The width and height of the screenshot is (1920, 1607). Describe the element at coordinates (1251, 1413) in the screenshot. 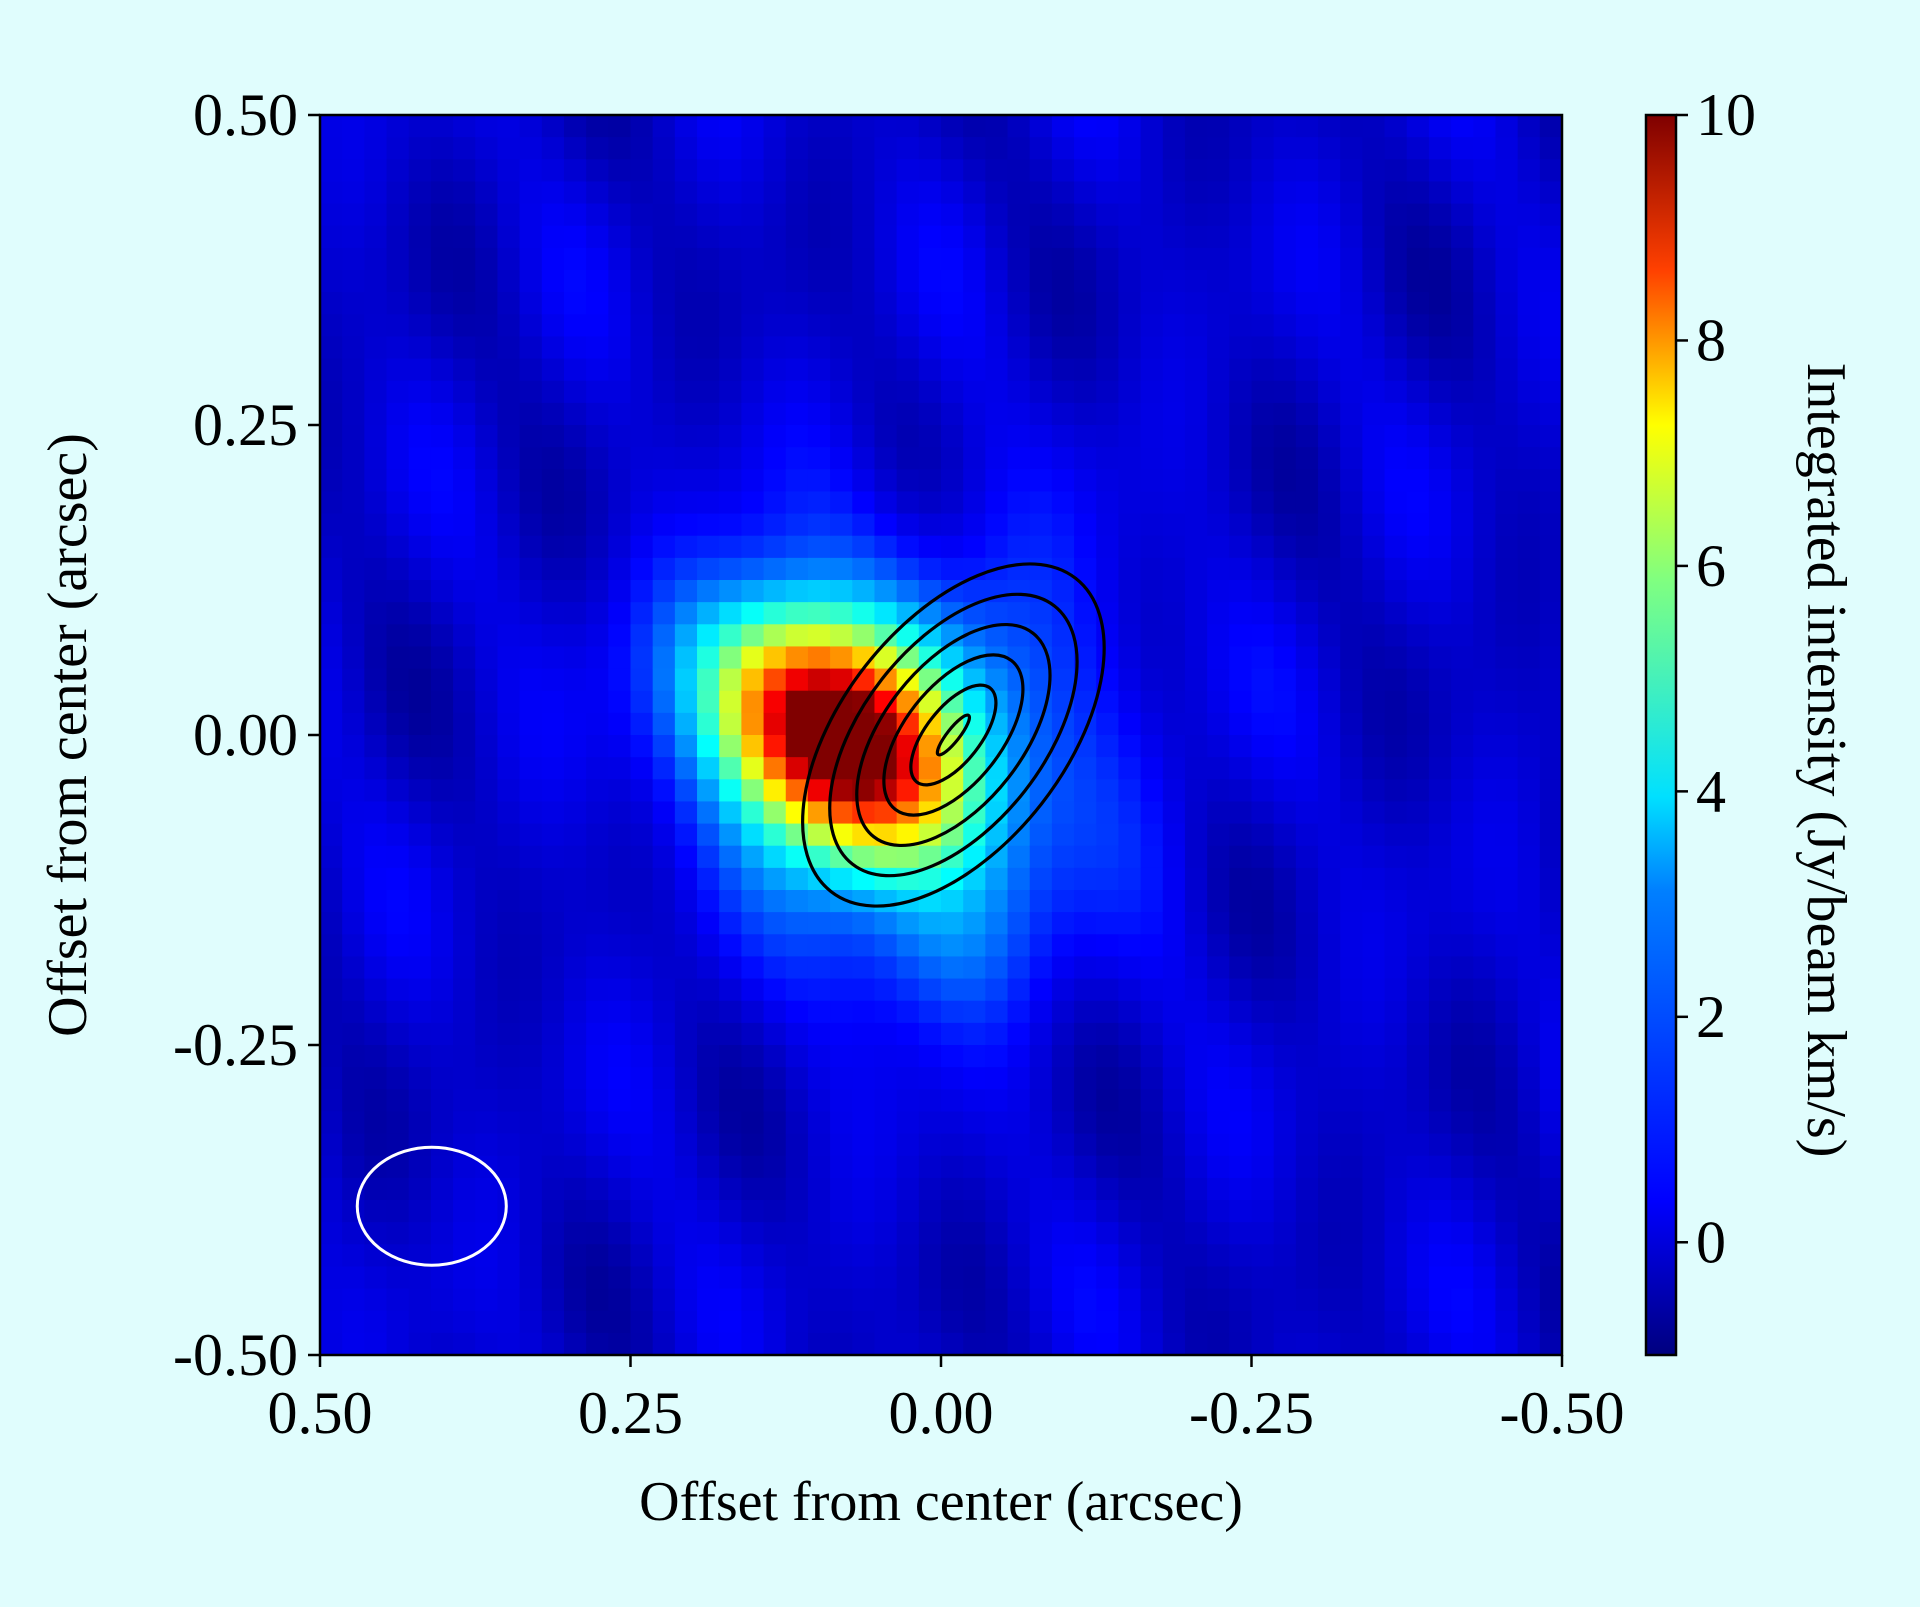

I see `x-tick-label: -0.25` at that location.